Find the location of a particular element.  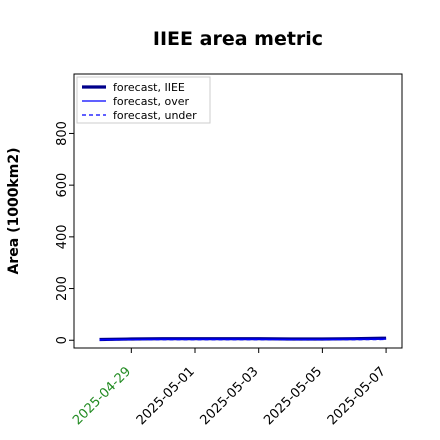

y-tick-label: 400 is located at coordinates (62, 236).